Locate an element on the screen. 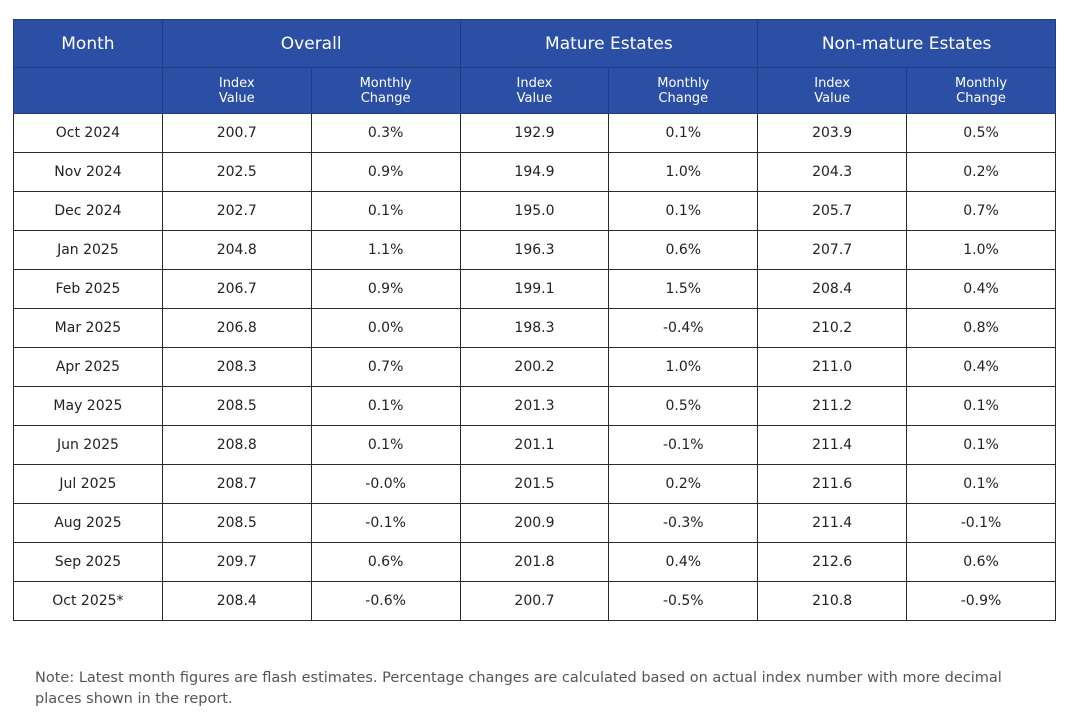 Image resolution: width=1080 pixels, height=726 pixels. sub-header-blank is located at coordinates (88, 90).